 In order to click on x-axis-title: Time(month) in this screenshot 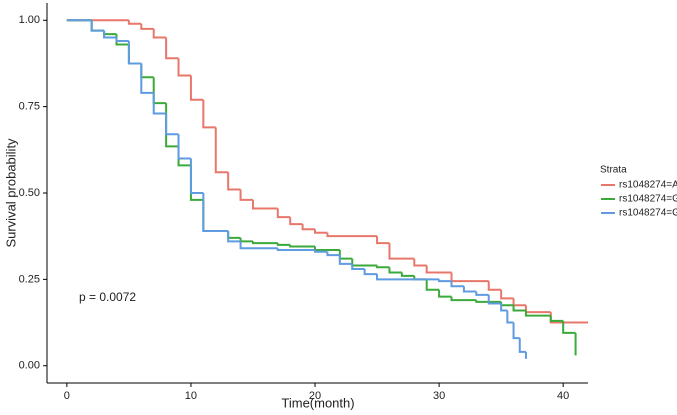, I will do `click(317, 402)`.